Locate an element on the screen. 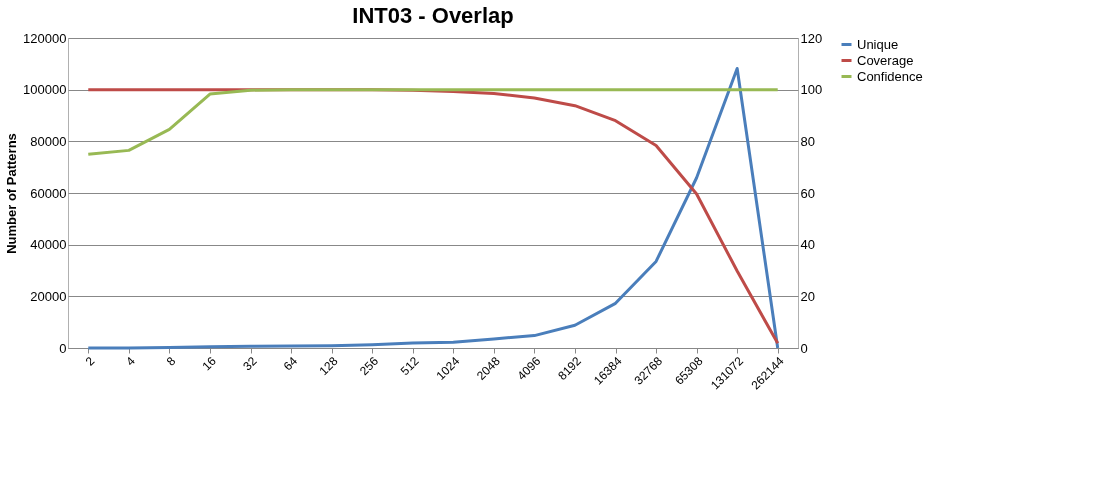 Image resolution: width=1120 pixels, height=489 pixels. y-tick-label: 100000 is located at coordinates (45, 90).